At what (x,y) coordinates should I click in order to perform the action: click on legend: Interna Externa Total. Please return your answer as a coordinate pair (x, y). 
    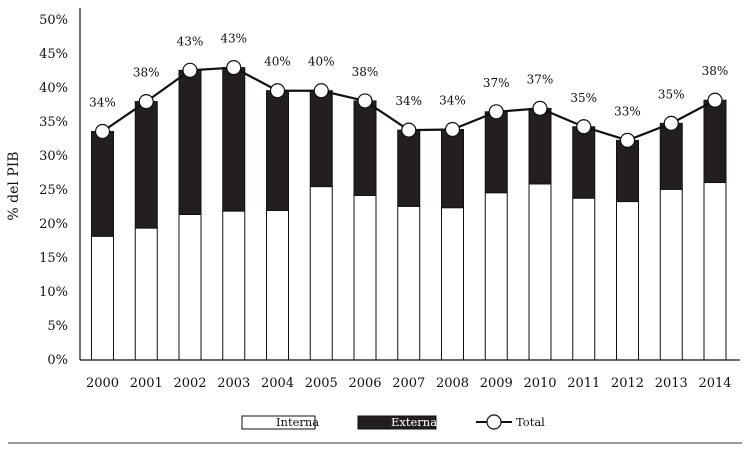
    Looking at the image, I should click on (393, 422).